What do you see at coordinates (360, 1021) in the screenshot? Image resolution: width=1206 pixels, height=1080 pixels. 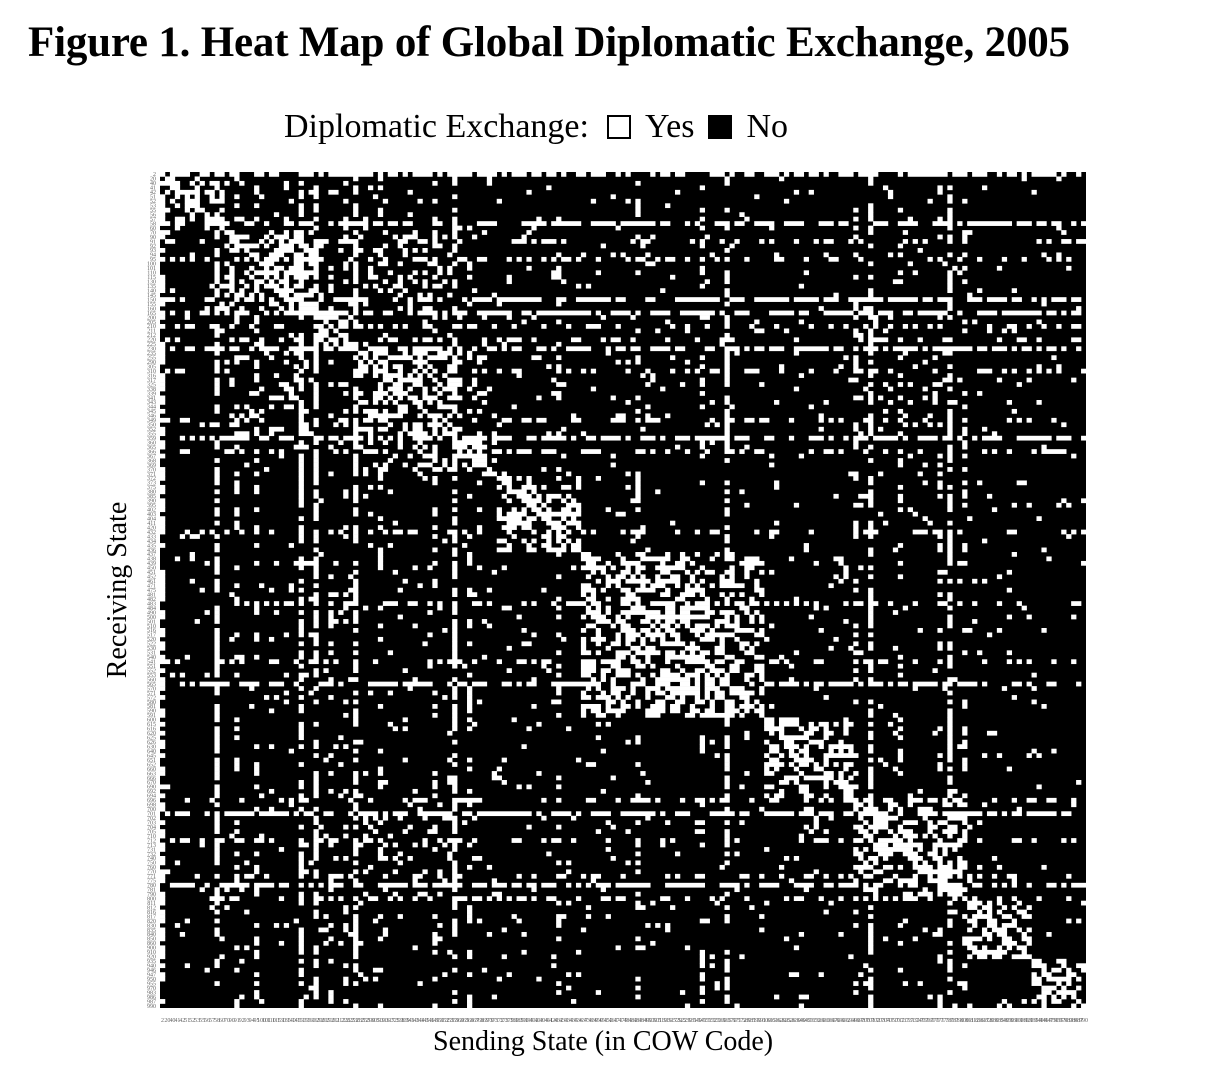 I see `x-tick-label: 235` at bounding box center [360, 1021].